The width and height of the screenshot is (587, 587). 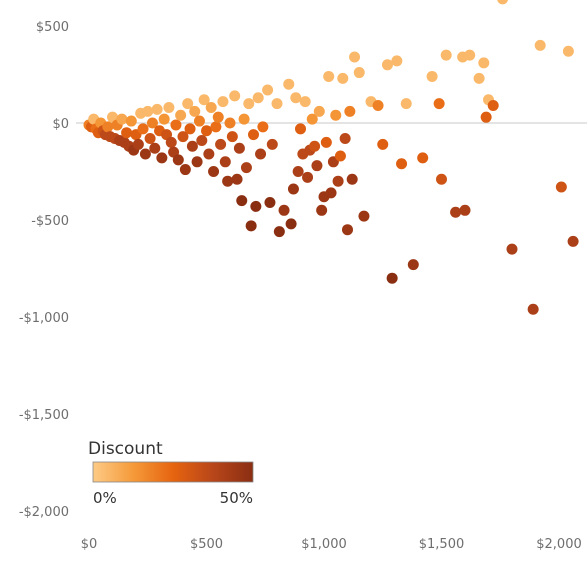 I want to click on color-legend: Discount 0% 50%, so click(x=171, y=473).